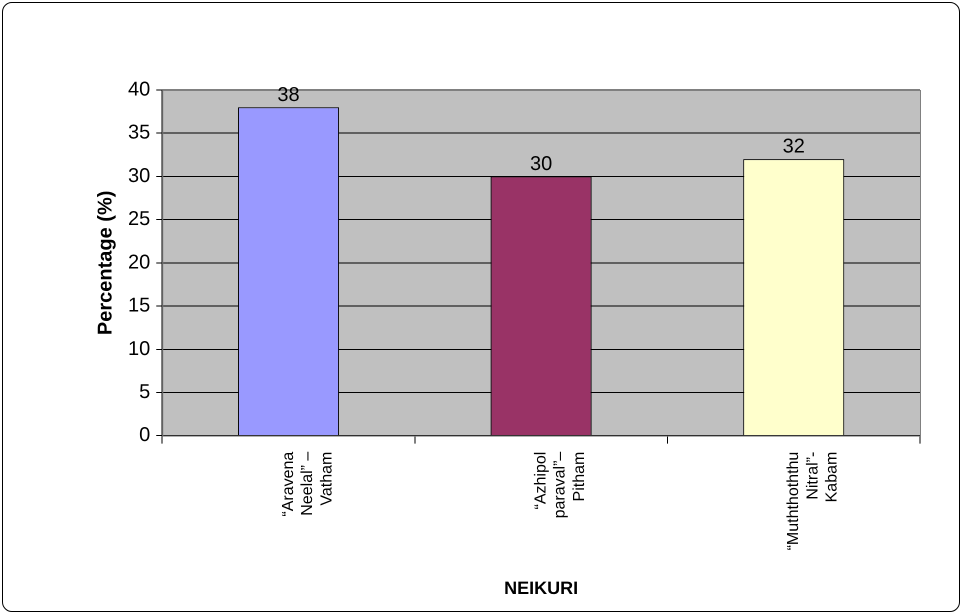 The height and width of the screenshot is (616, 964). I want to click on x-axis-title: NEIKURI, so click(541, 588).